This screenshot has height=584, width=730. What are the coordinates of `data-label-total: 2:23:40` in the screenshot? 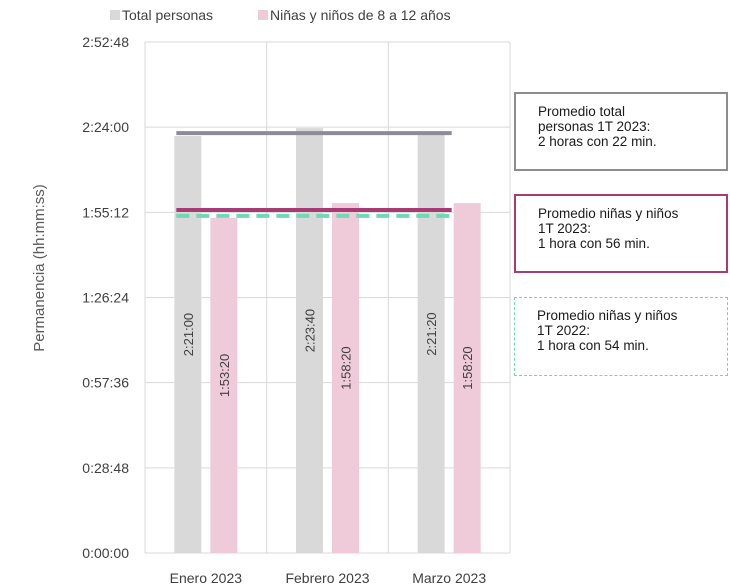 It's located at (310, 330).